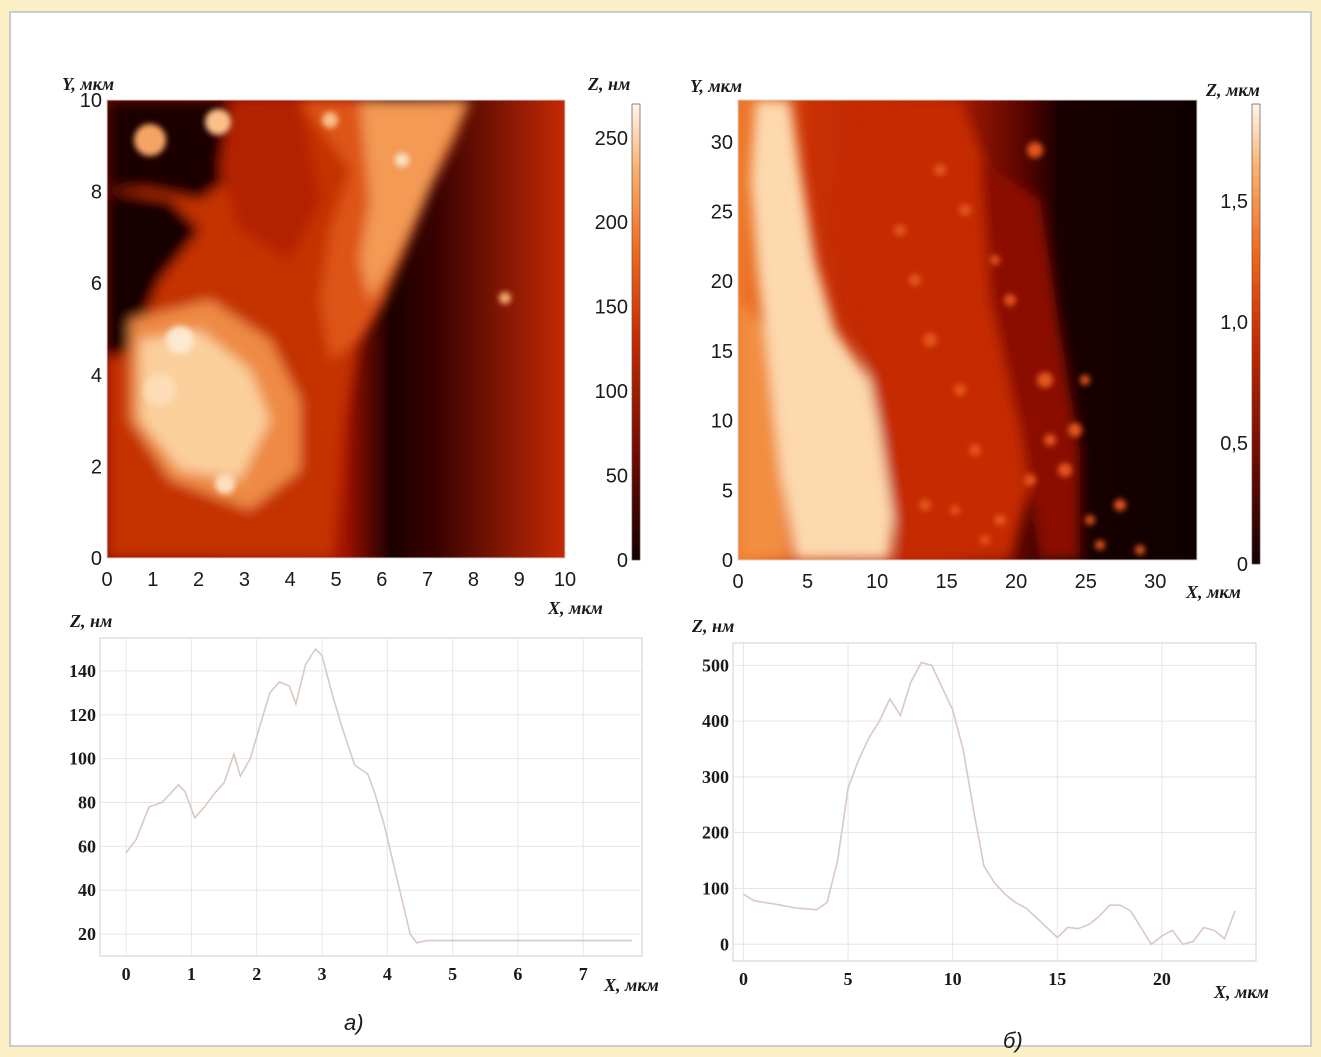 This screenshot has width=1321, height=1057. Describe the element at coordinates (743, 979) in the screenshot. I see `b-profile-xtick-0: 0` at that location.